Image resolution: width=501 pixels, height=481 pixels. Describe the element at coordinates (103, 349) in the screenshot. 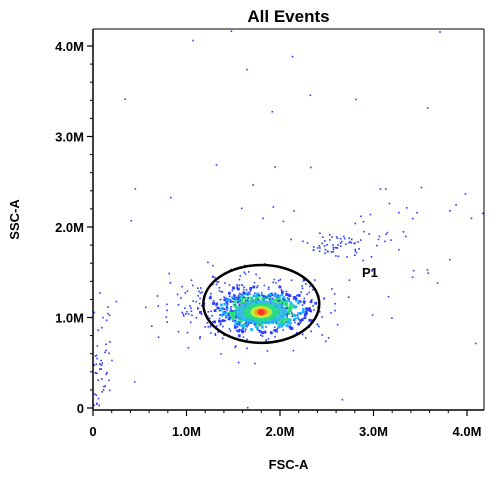

I see `cluster-debris-near-origin` at that location.